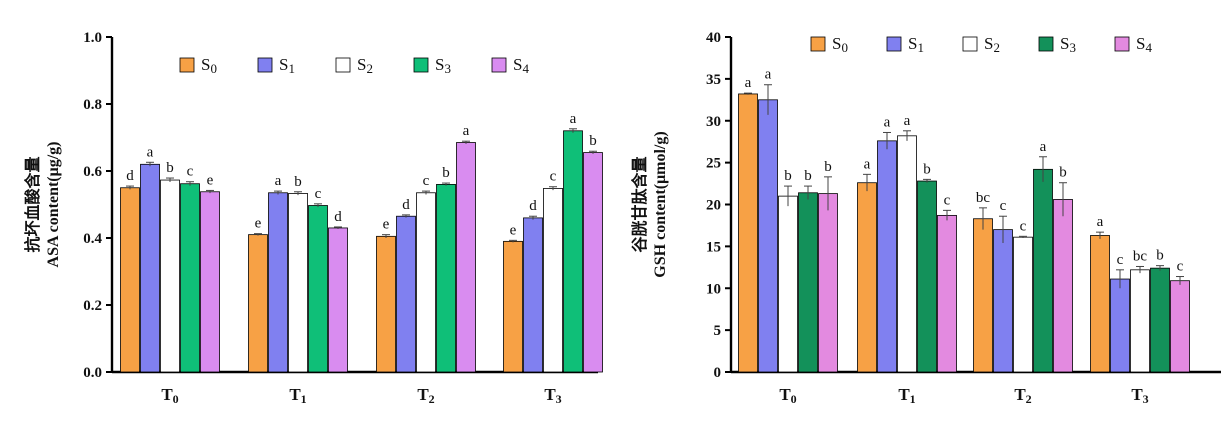 The width and height of the screenshot is (1230, 424). What do you see at coordinates (297, 395) in the screenshot?
I see `asa-x-tick-label-T1: T1` at bounding box center [297, 395].